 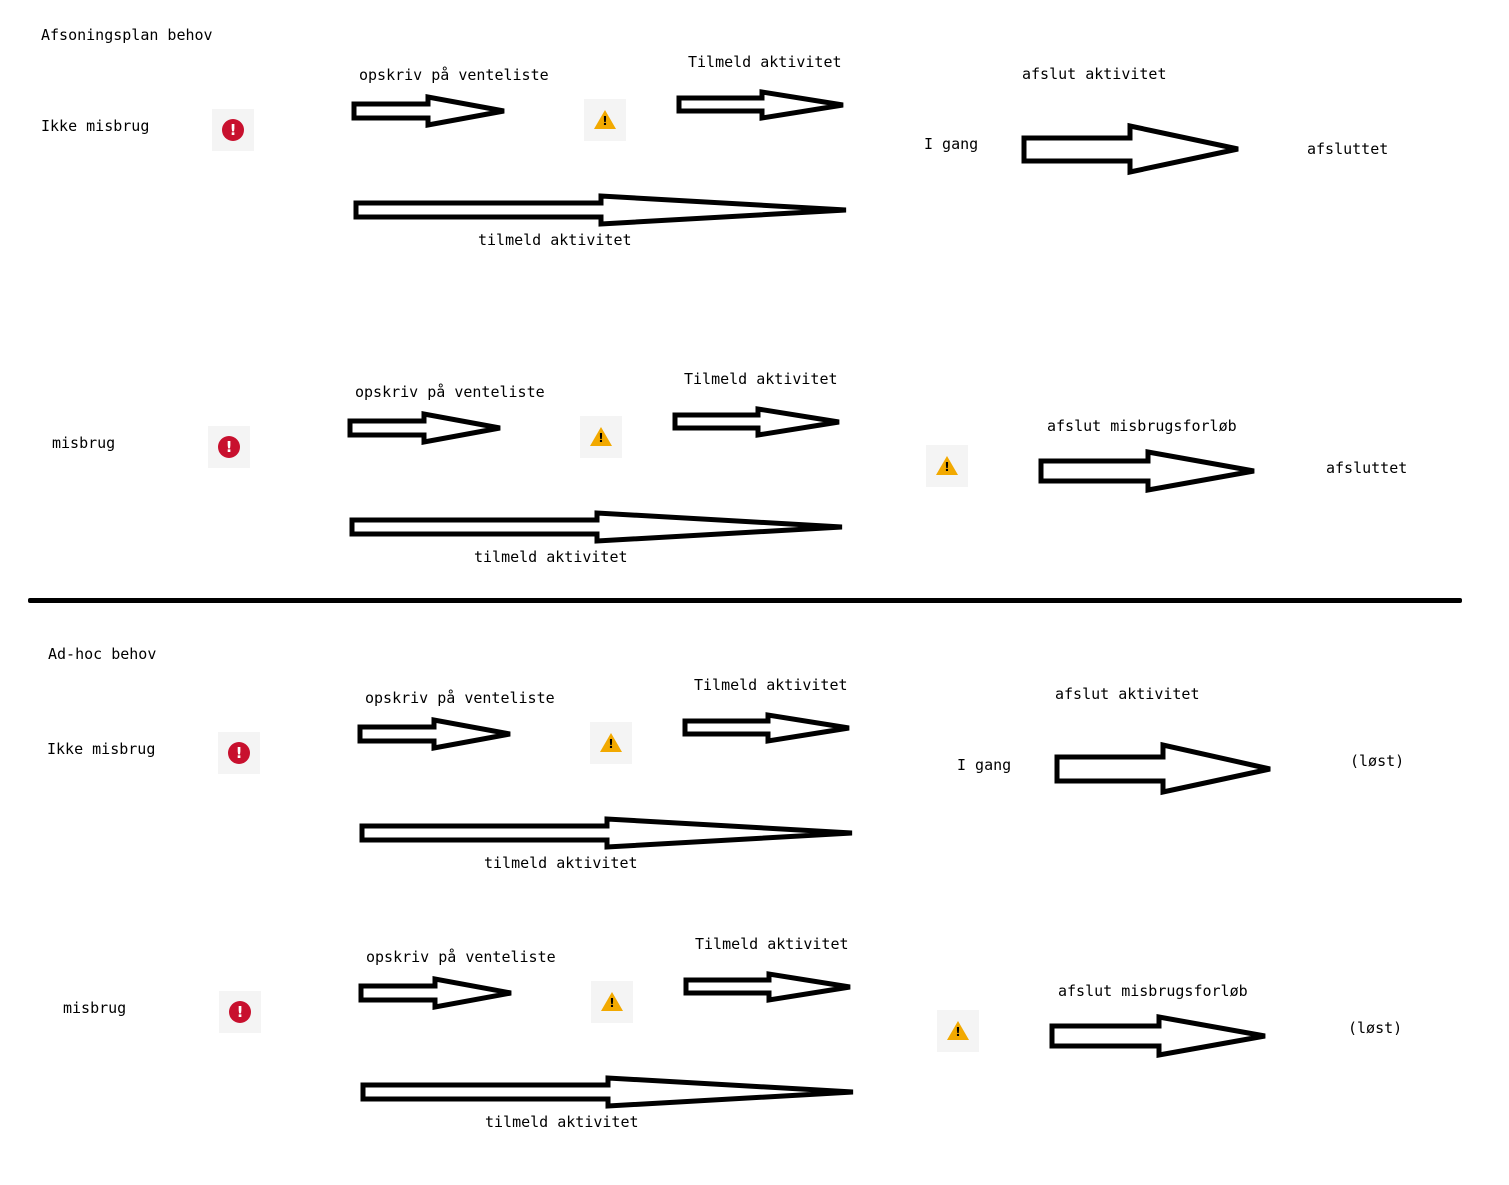 What do you see at coordinates (951, 144) in the screenshot?
I see `state-label-r1: I gang` at bounding box center [951, 144].